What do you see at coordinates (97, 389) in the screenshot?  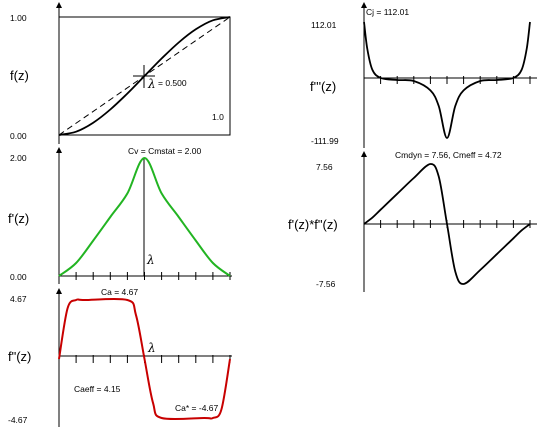 I see `annotation-caeff: Caeff = 4.15` at bounding box center [97, 389].